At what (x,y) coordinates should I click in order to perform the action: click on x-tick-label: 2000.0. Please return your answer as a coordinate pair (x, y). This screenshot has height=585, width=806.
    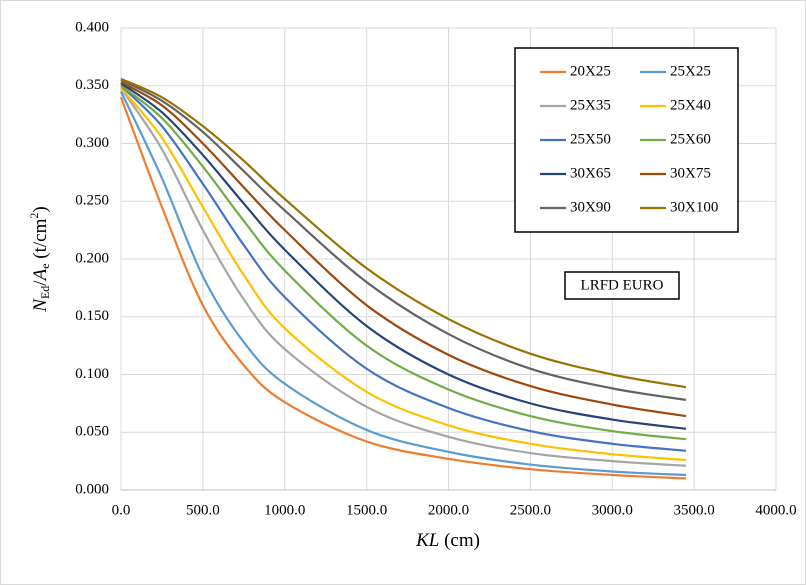
    Looking at the image, I should click on (448, 510).